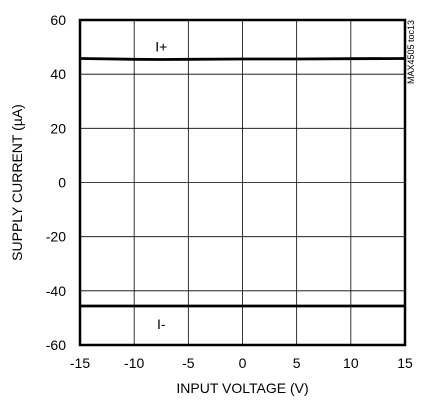 Image resolution: width=421 pixels, height=405 pixels. I want to click on y-tick-label: 60, so click(58, 20).